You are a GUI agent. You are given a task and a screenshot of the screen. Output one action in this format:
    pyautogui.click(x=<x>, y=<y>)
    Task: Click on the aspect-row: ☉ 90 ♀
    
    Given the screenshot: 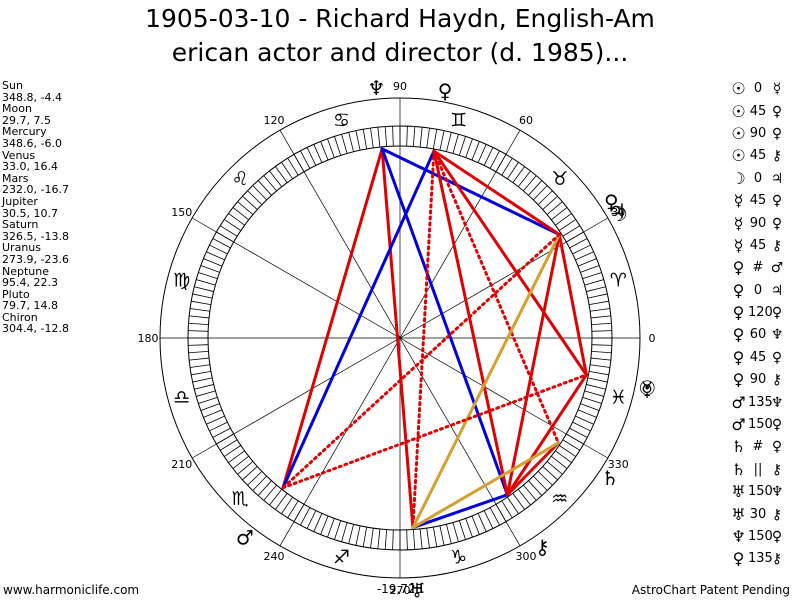 What is the action you would take?
    pyautogui.click(x=757, y=134)
    